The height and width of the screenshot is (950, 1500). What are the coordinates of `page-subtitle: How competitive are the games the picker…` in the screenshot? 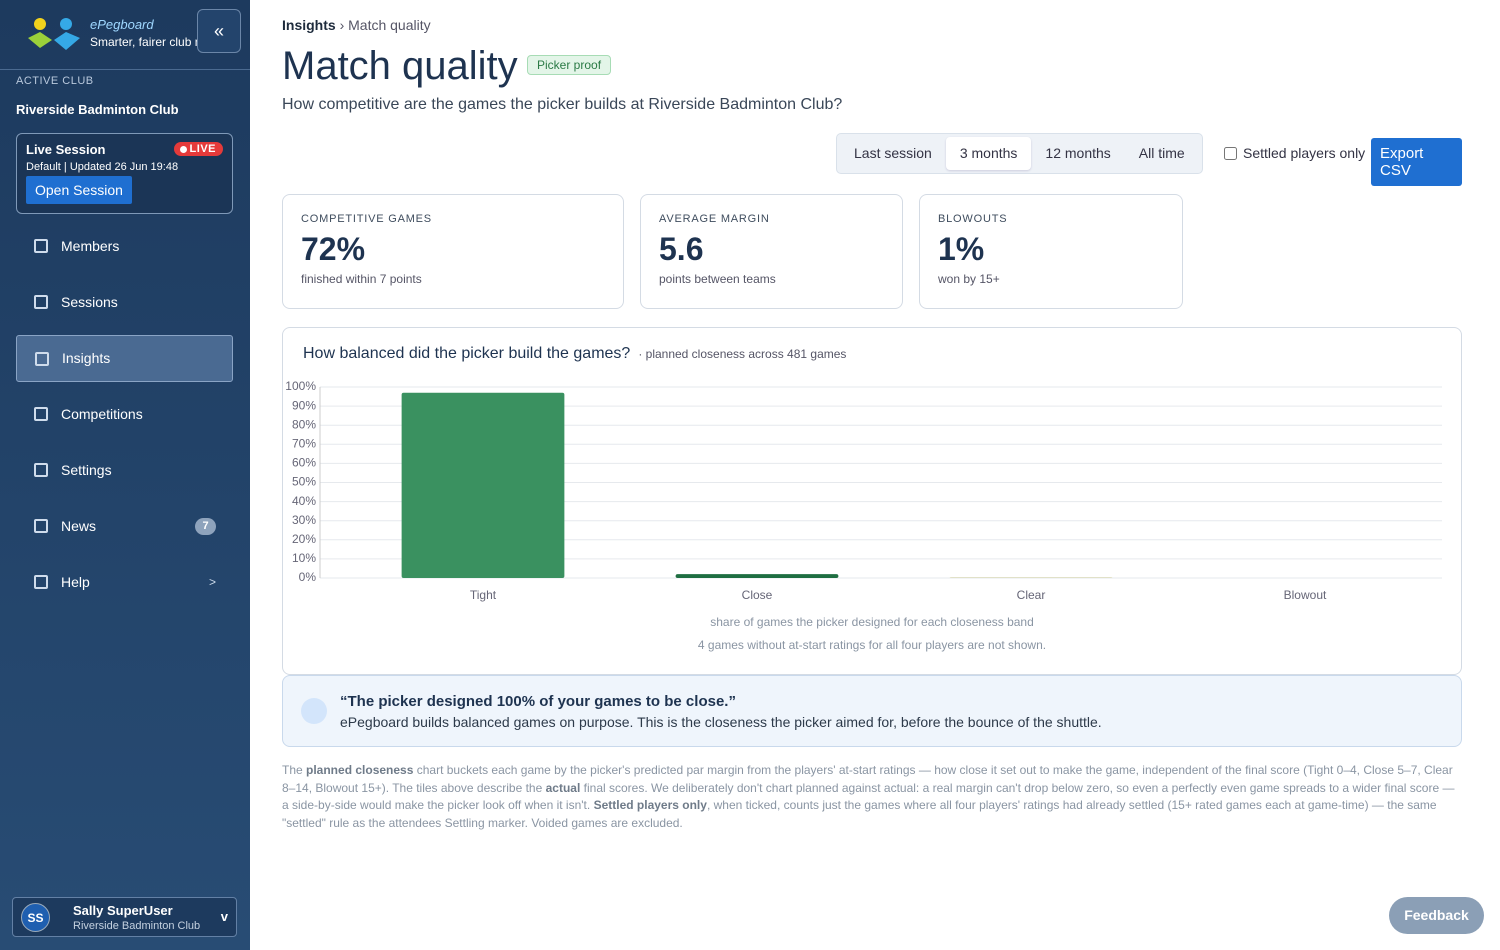 It's located at (562, 104).